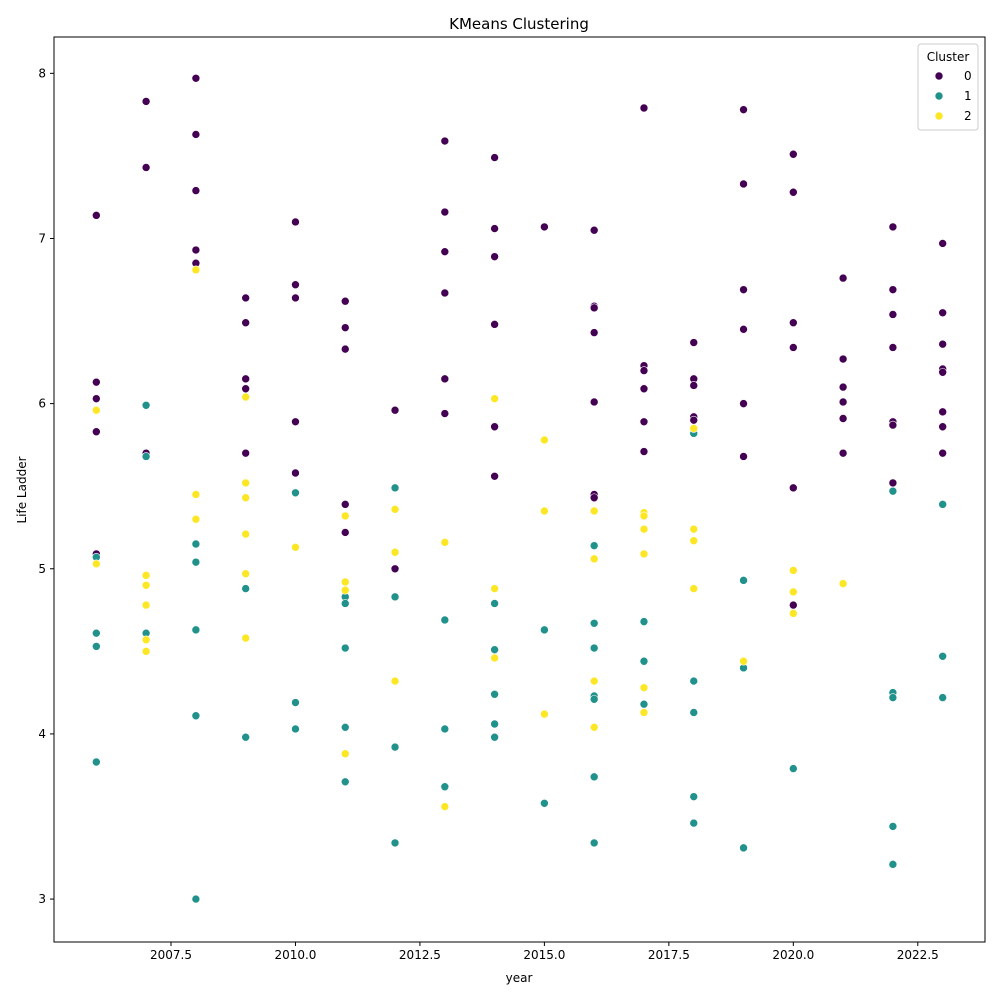 This screenshot has height=1000, width=1000. Describe the element at coordinates (544, 955) in the screenshot. I see `x-tick-label: 2015.0` at that location.